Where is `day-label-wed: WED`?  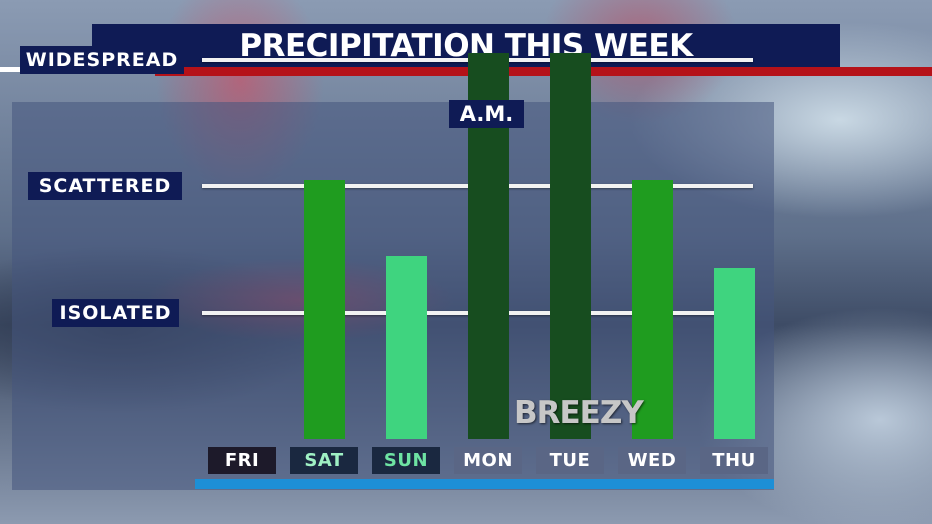
day-label-wed: WED is located at coordinates (652, 460).